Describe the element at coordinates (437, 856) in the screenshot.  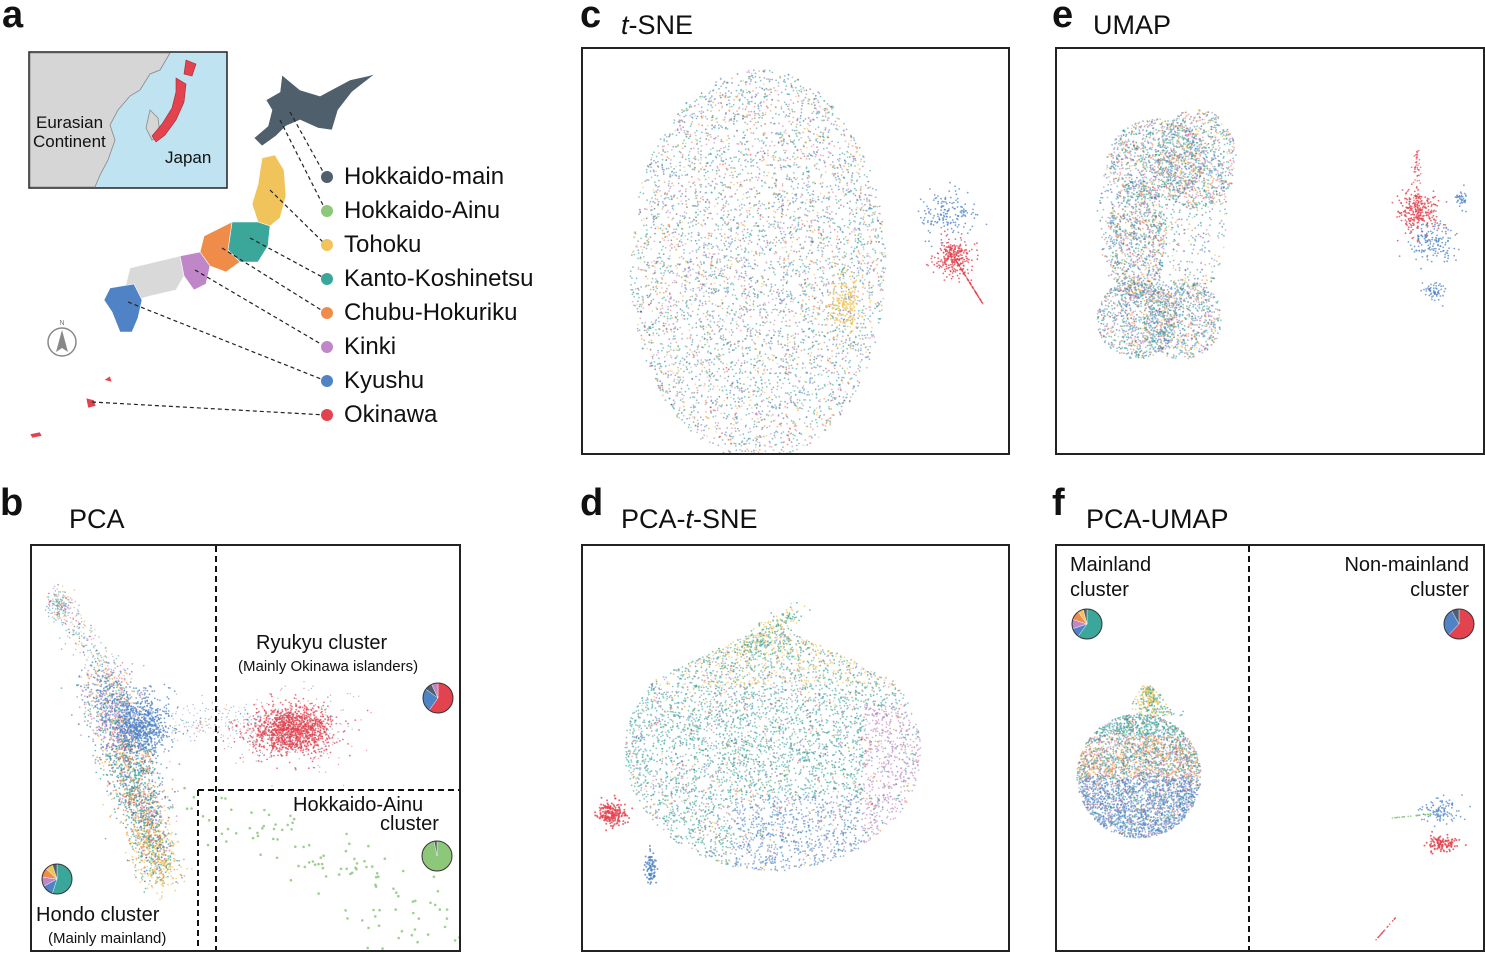
I see `ainu-pie` at that location.